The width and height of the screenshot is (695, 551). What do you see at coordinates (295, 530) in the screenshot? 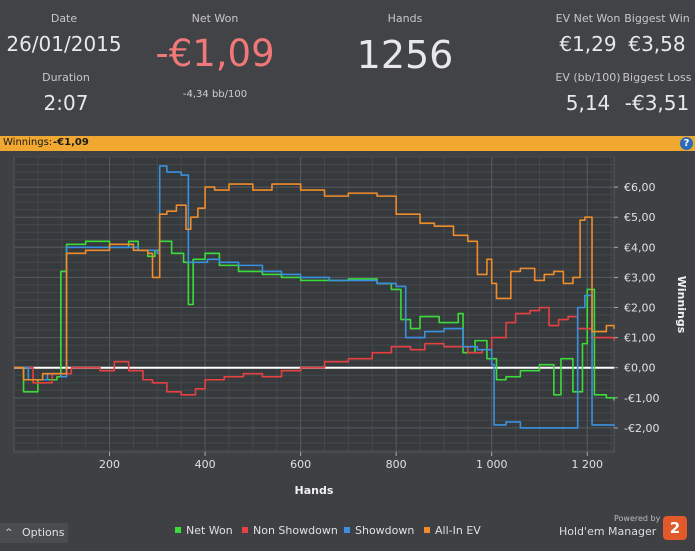
I see `legend-label: Non Showdown` at bounding box center [295, 530].